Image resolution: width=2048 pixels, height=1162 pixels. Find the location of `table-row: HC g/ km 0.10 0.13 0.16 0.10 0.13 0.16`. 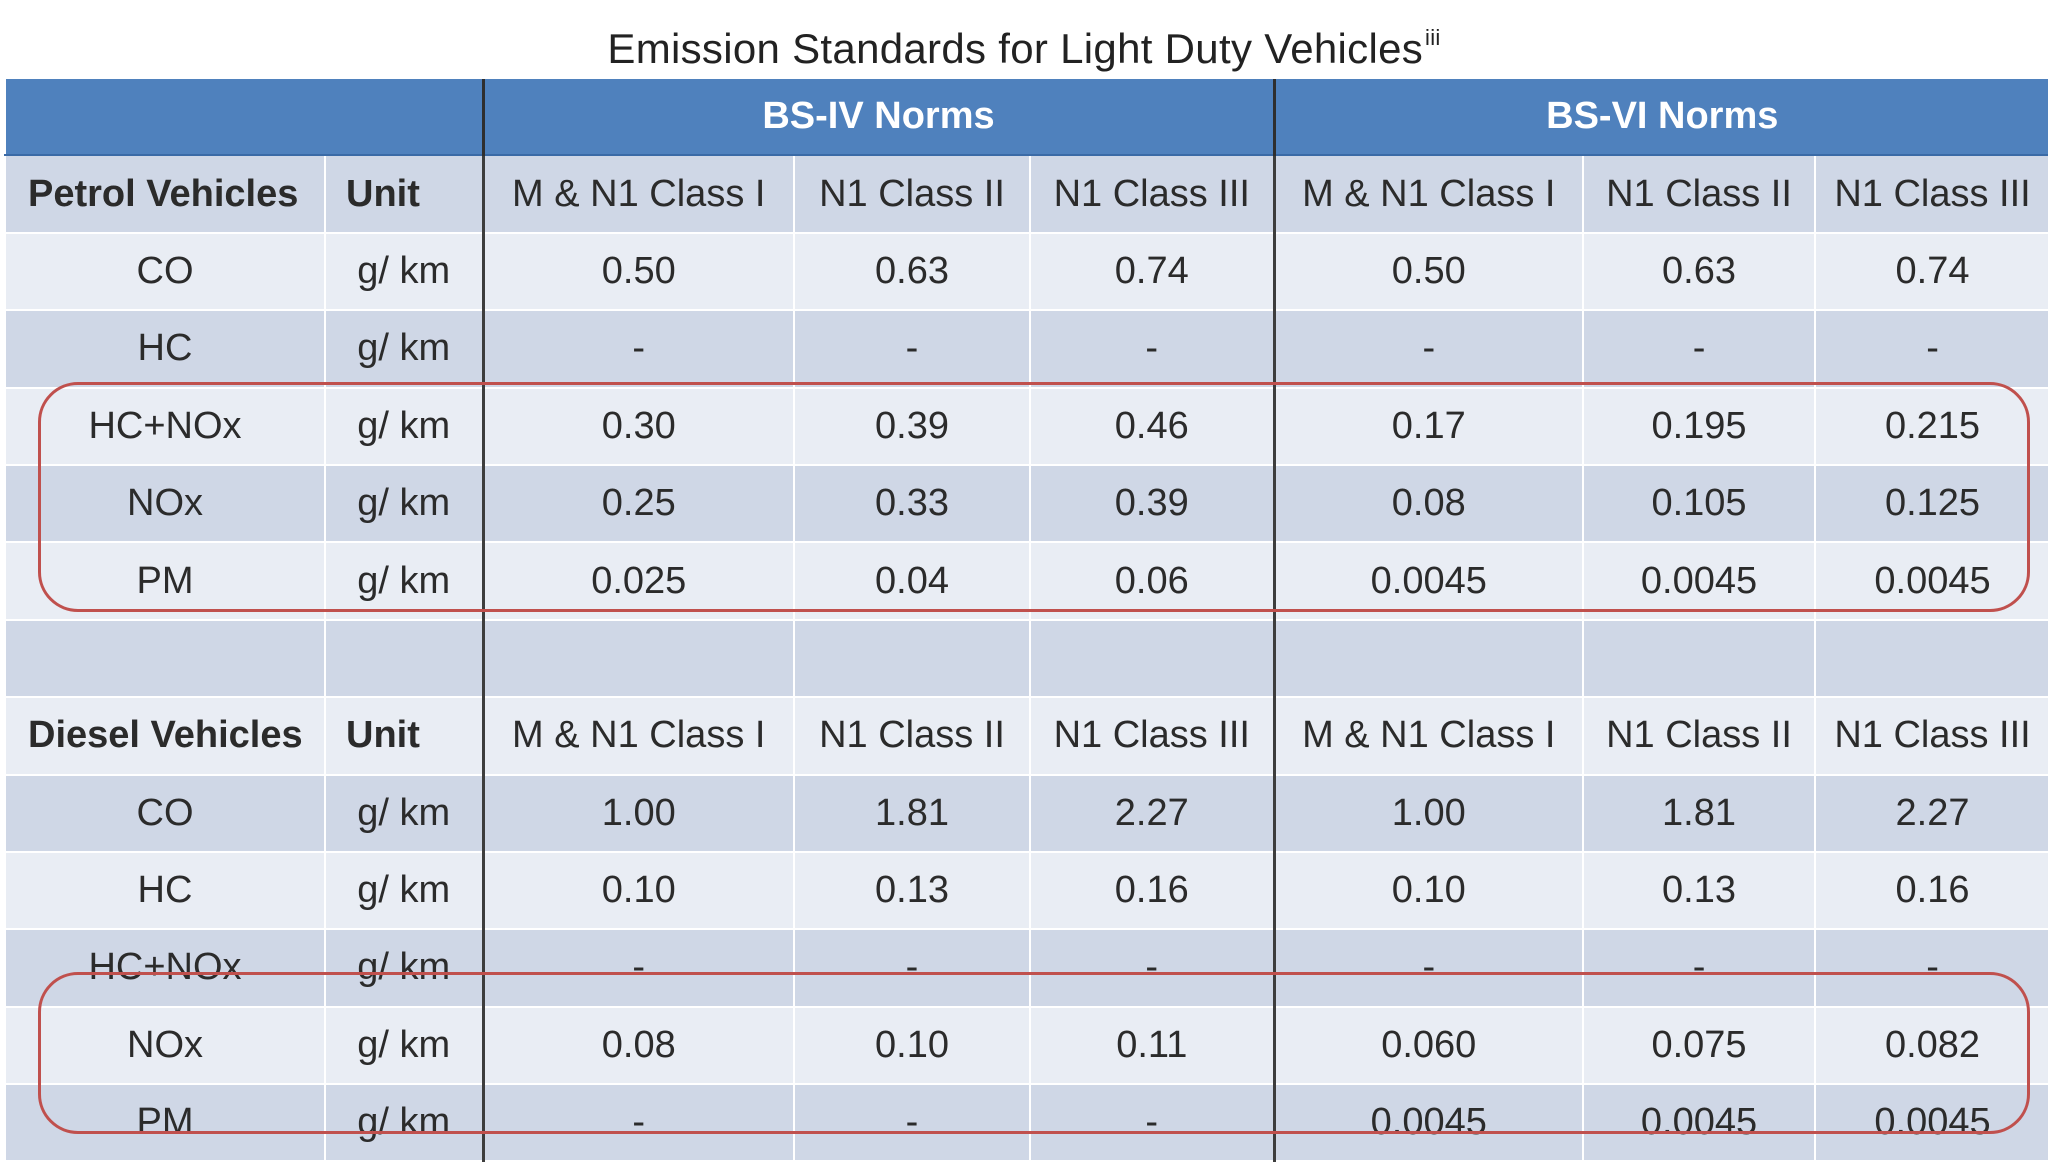

table-row: HC g/ km 0.10 0.13 0.16 0.10 0.13 0.16 is located at coordinates (1026, 891).